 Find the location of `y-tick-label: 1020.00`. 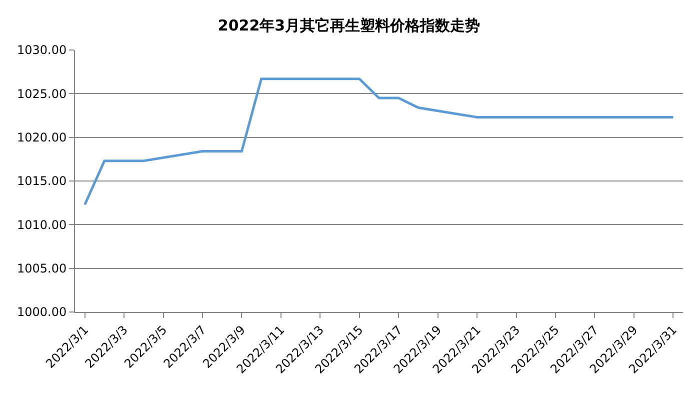

y-tick-label: 1020.00 is located at coordinates (41, 137).